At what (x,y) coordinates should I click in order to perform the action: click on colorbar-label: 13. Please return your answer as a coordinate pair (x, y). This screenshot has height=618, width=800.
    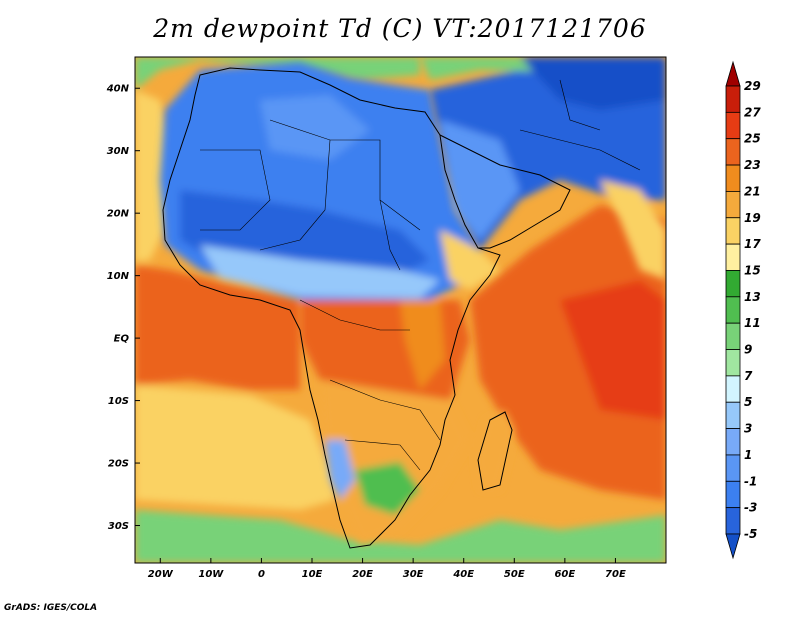
    Looking at the image, I should click on (752, 297).